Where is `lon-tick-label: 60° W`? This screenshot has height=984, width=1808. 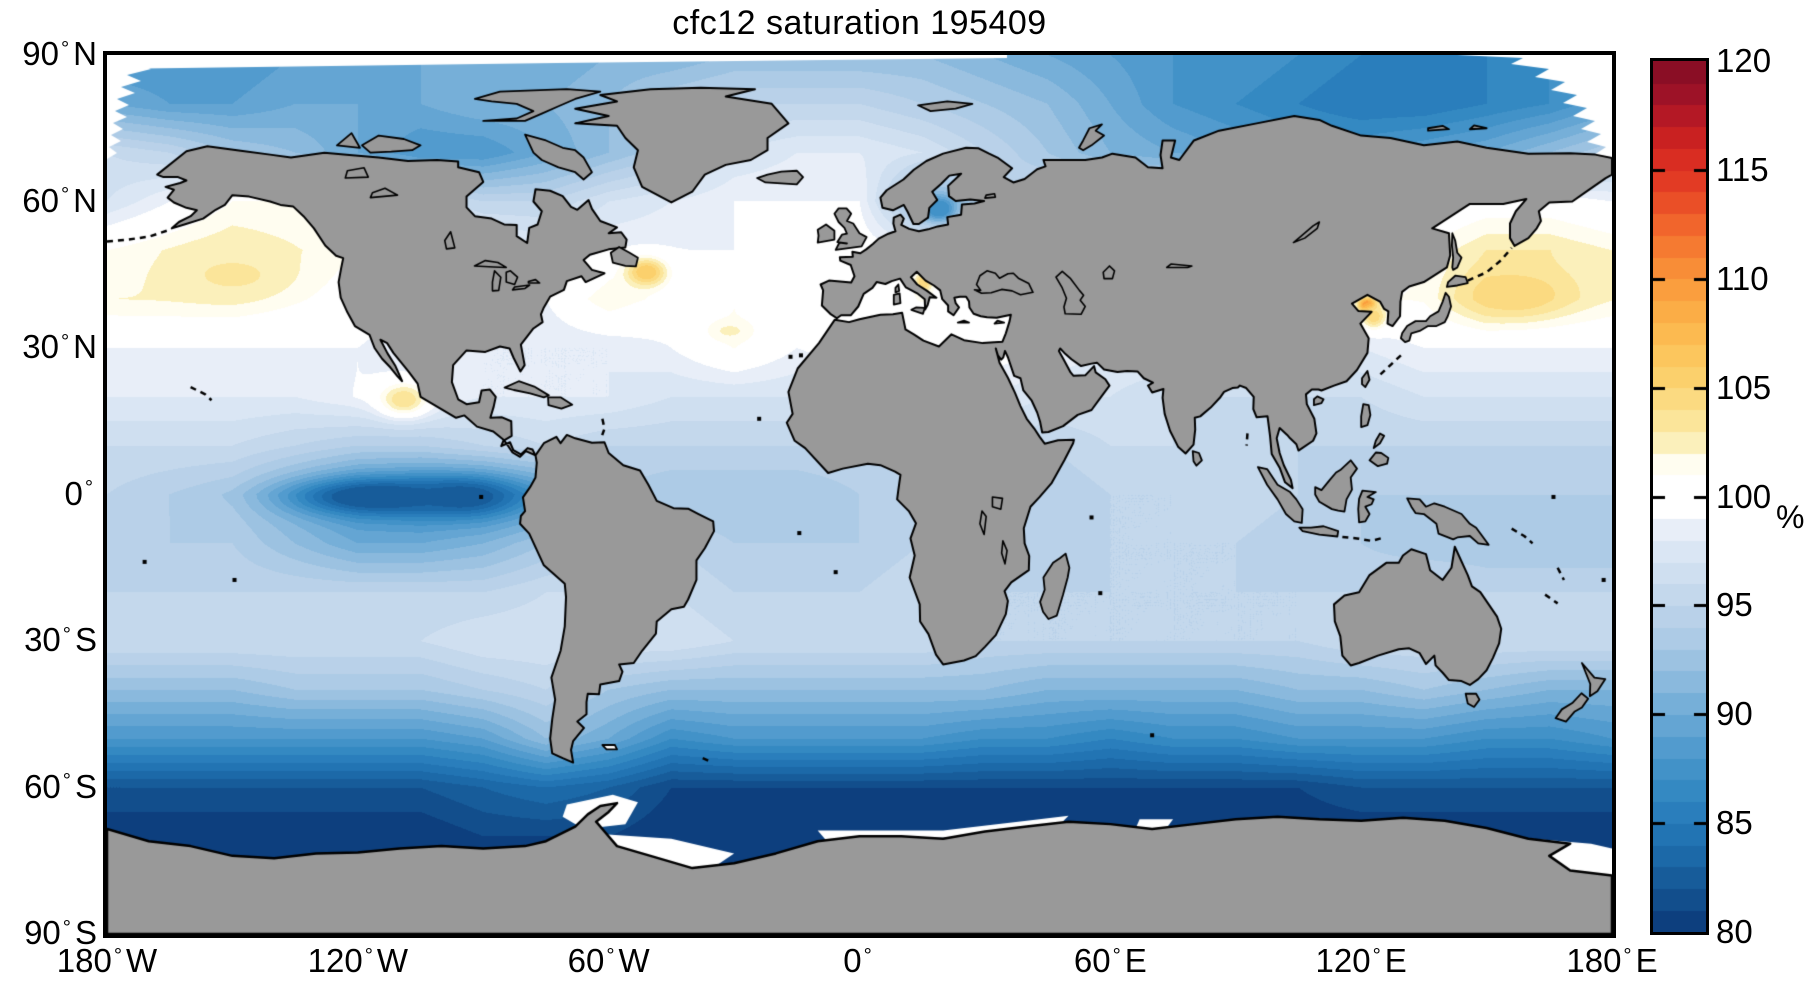
lon-tick-label: 60° W is located at coordinates (608, 960).